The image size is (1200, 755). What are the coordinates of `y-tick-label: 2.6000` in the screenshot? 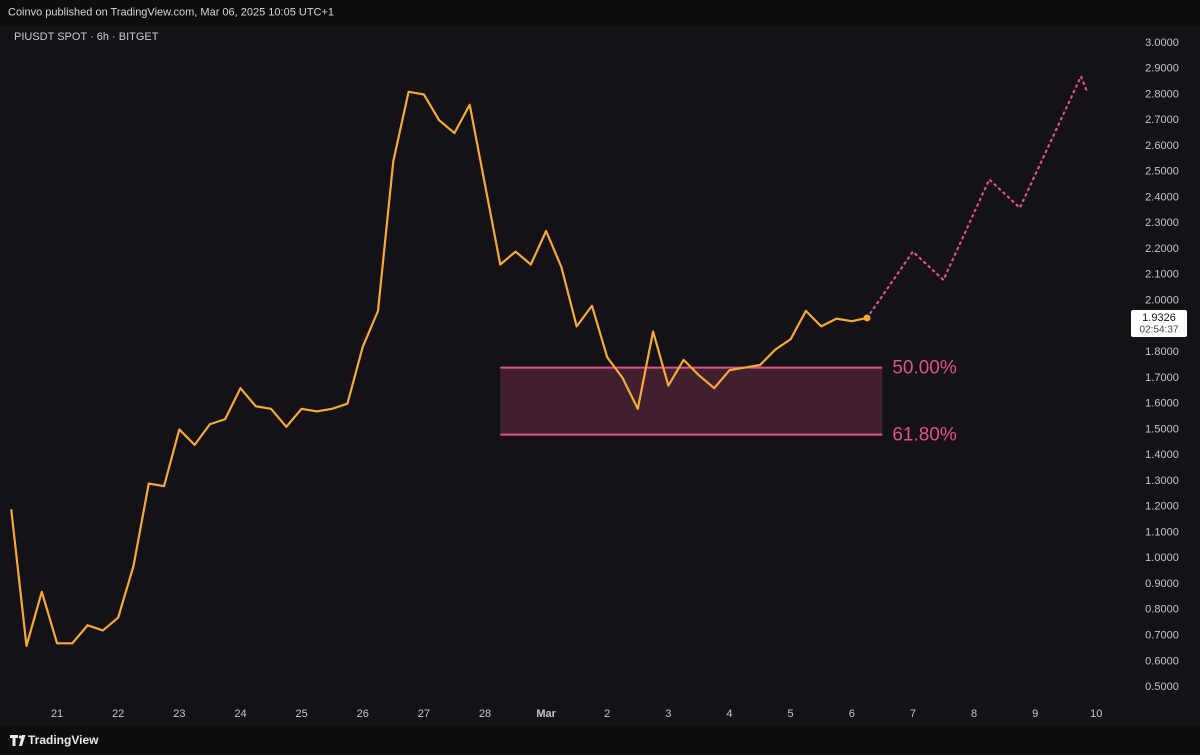 It's located at (1162, 146).